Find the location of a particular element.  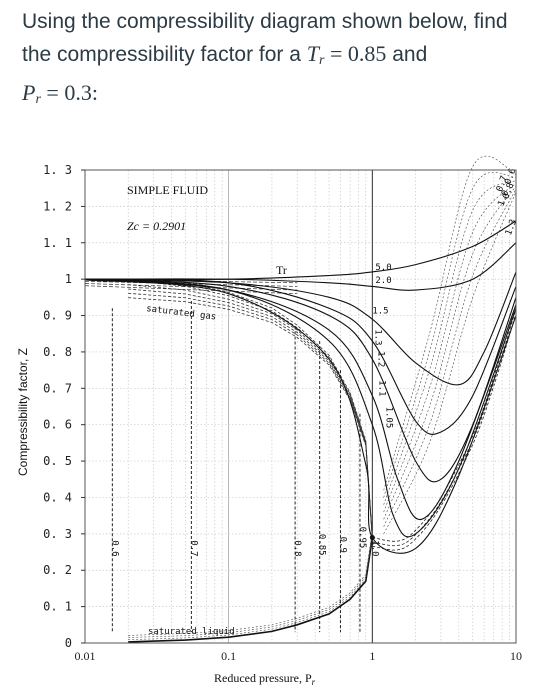

isotherm-label: 1.1 is located at coordinates (381, 388).